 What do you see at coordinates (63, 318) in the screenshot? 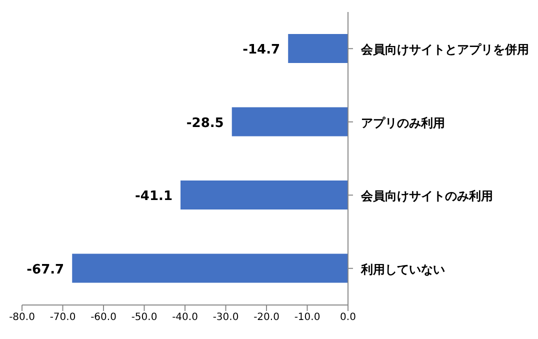
I see `x-tick-label: -70.0` at bounding box center [63, 318].